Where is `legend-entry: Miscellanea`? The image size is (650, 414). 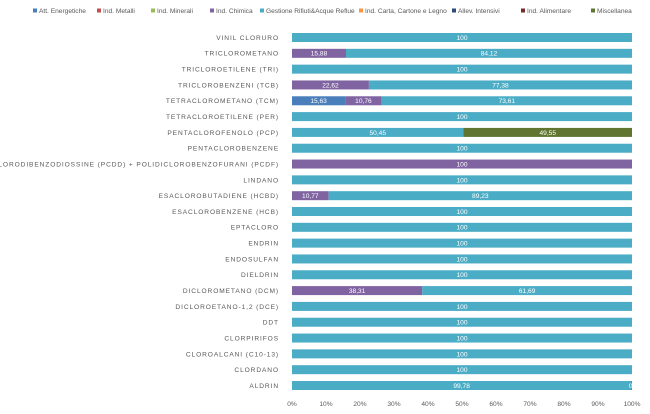
legend-entry: Miscellanea is located at coordinates (614, 11).